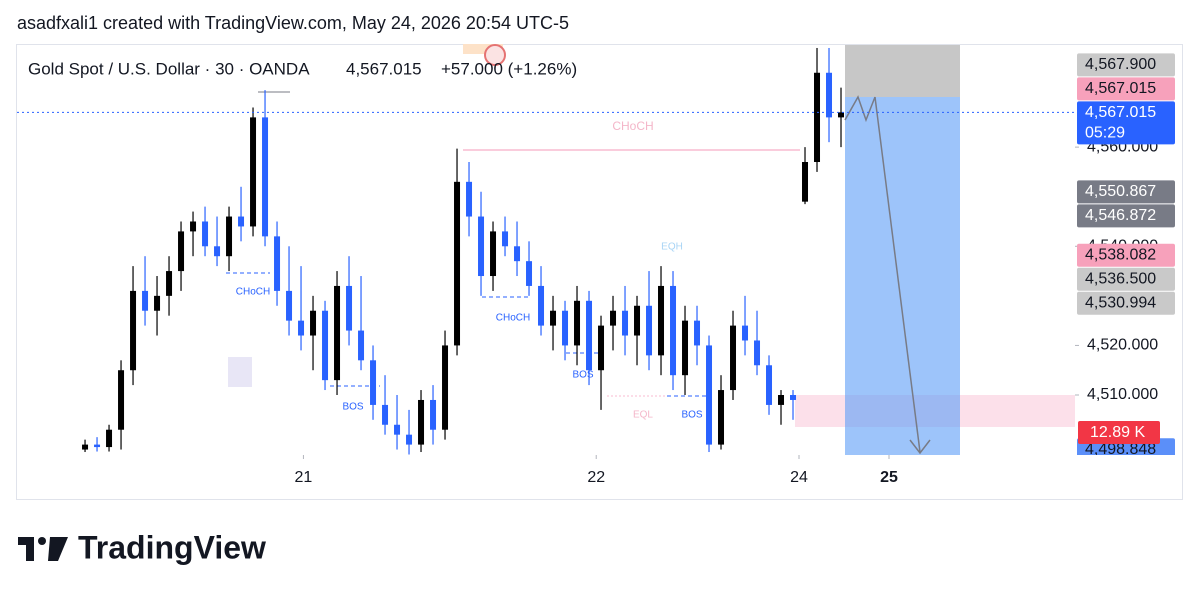  What do you see at coordinates (1117, 432) in the screenshot?
I see `size-label: 12.89 K` at bounding box center [1117, 432].